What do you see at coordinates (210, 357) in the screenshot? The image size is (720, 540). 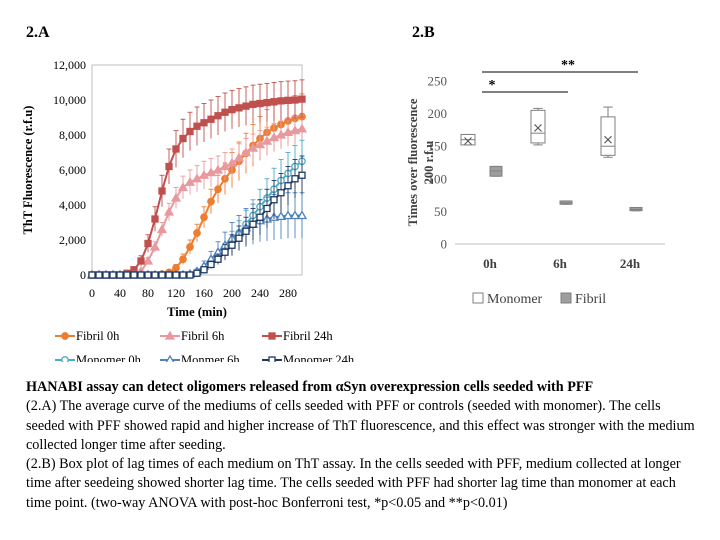 I see `legend-label: Monmer 6h` at bounding box center [210, 357].